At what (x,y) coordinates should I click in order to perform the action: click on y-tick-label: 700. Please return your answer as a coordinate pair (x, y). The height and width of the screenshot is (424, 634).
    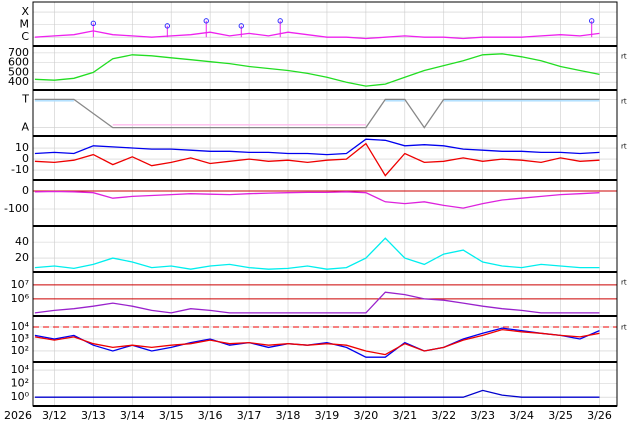
    Looking at the image, I should click on (18, 52).